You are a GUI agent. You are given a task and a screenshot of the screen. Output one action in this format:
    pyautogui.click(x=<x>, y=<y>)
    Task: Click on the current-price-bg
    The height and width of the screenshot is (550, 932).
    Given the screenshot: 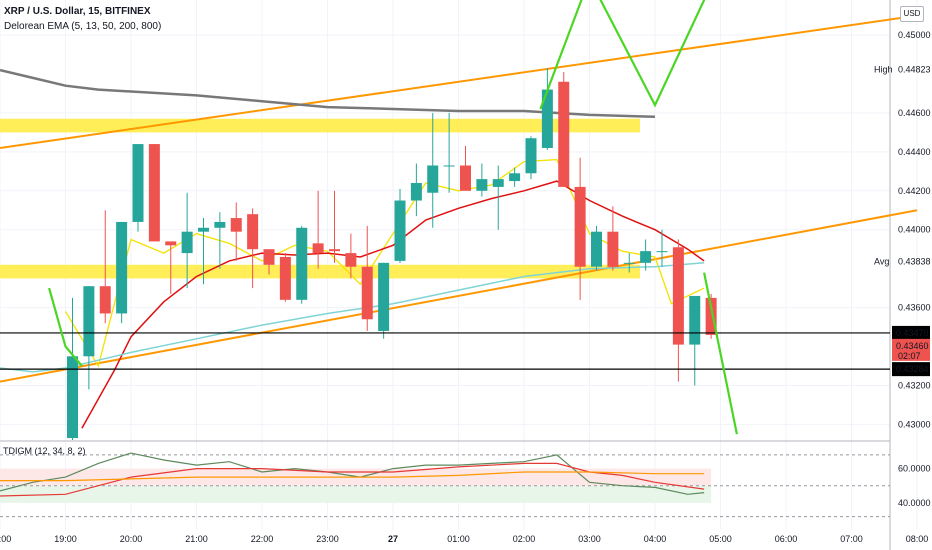 What is the action you would take?
    pyautogui.click(x=911, y=349)
    